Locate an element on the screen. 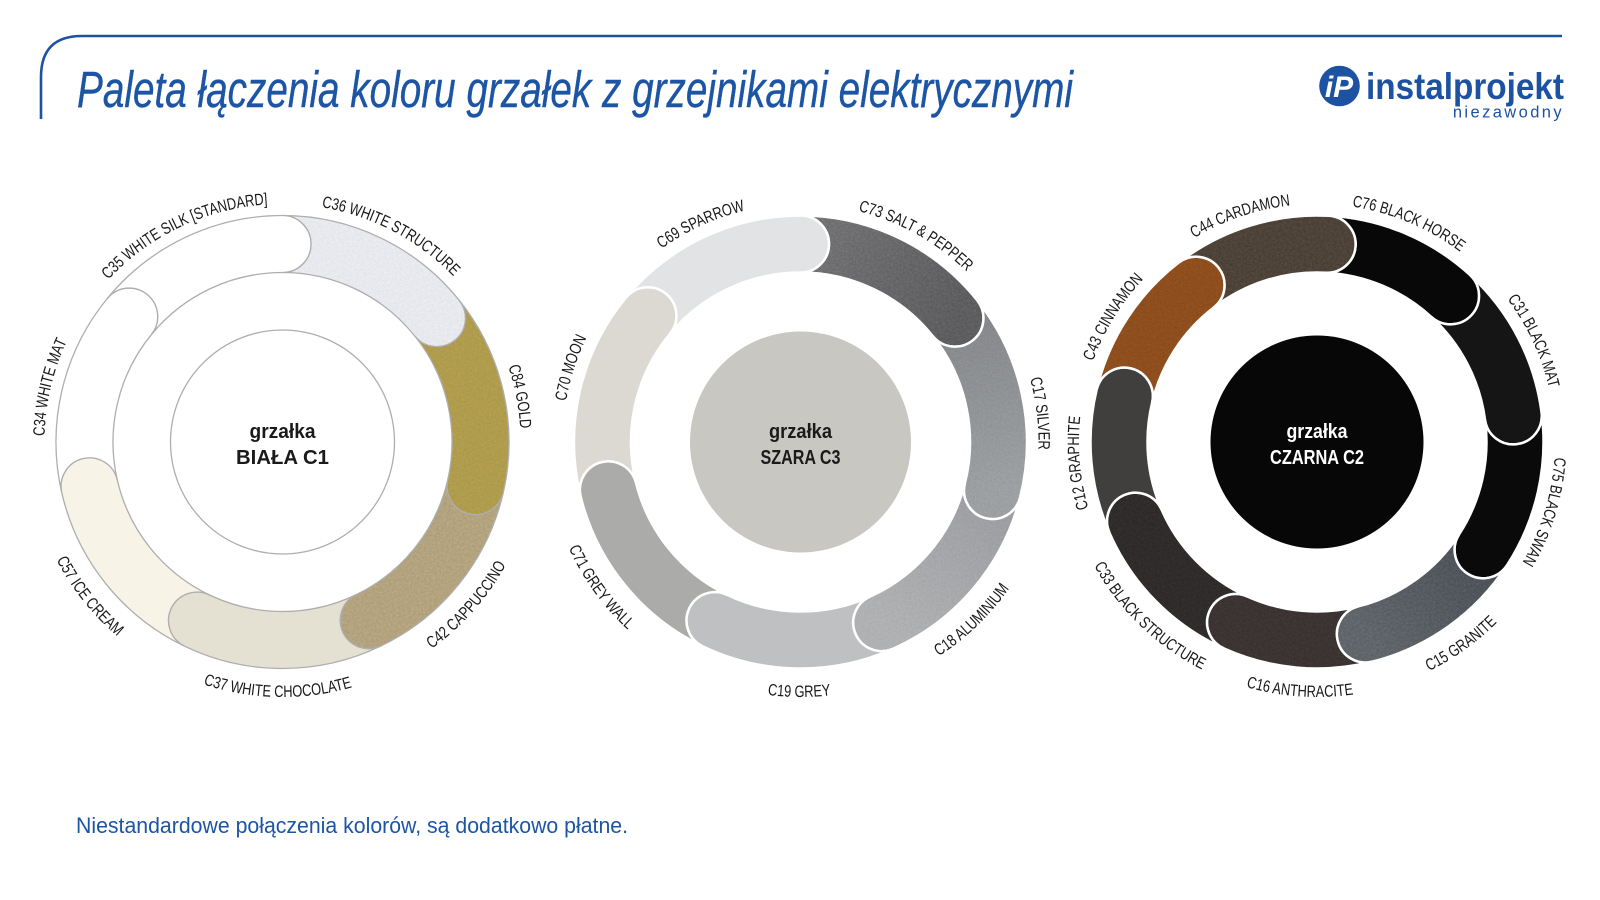  svg-text: SZARA C3 is located at coordinates (801, 457).